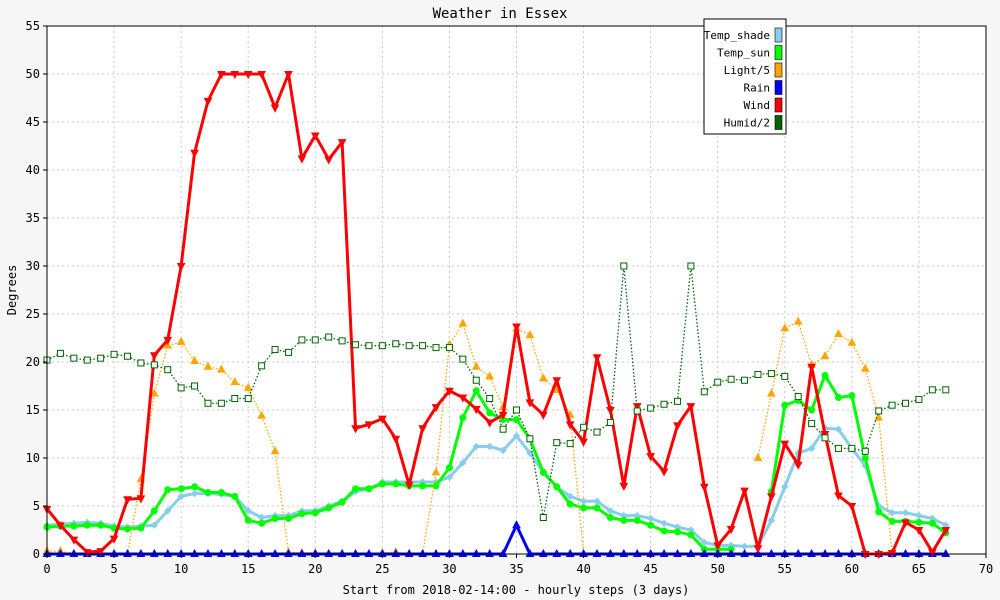 This screenshot has width=1000, height=600. What do you see at coordinates (778, 35) in the screenshot?
I see `legend-swatch-temp-shade` at bounding box center [778, 35].